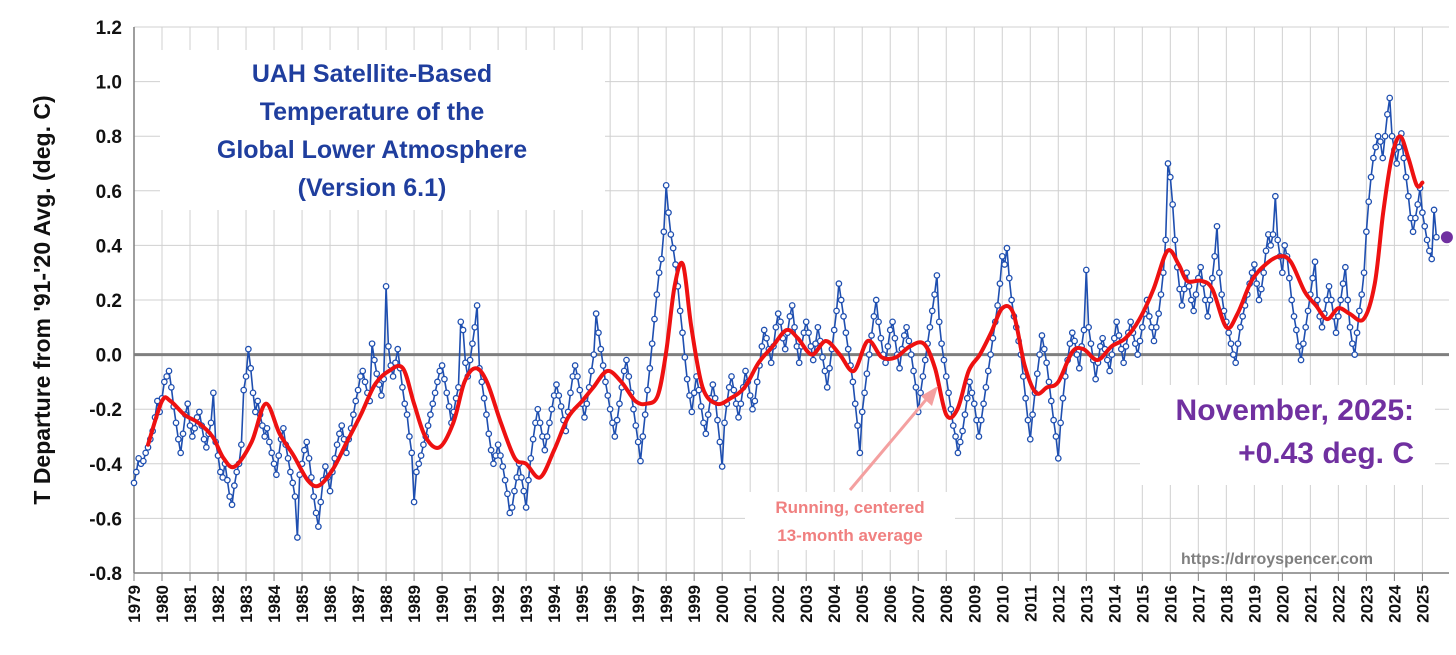 The height and width of the screenshot is (655, 1456). Describe the element at coordinates (1254, 604) in the screenshot. I see `x-tick-label: 2019` at that location.